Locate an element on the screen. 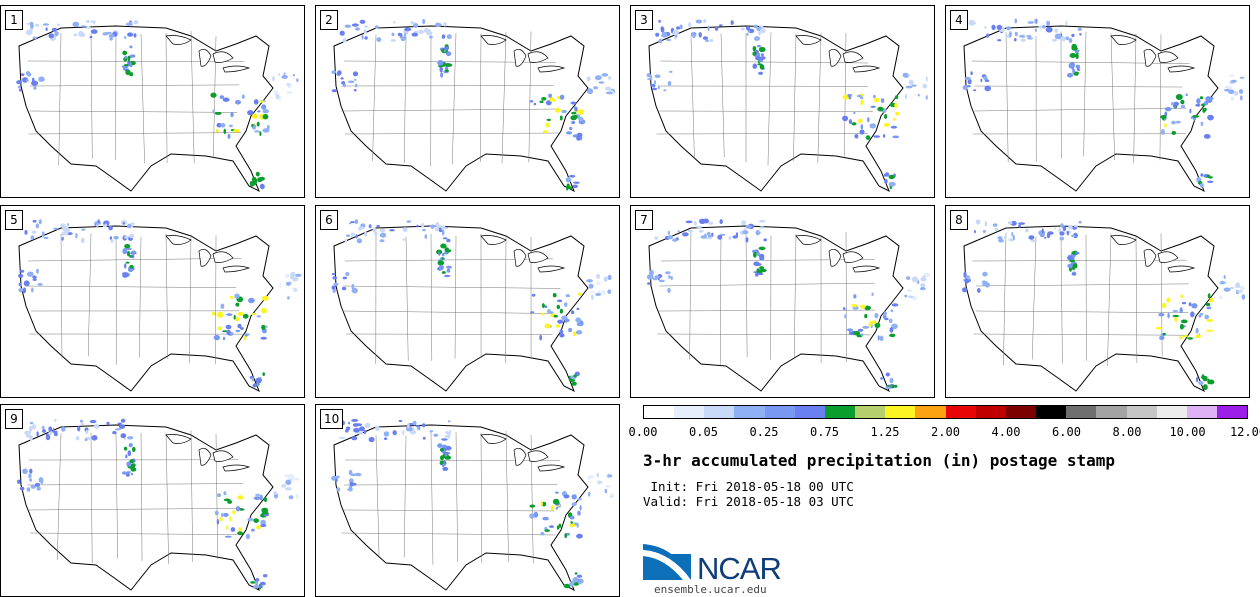  member-label: 8 is located at coordinates (959, 220).